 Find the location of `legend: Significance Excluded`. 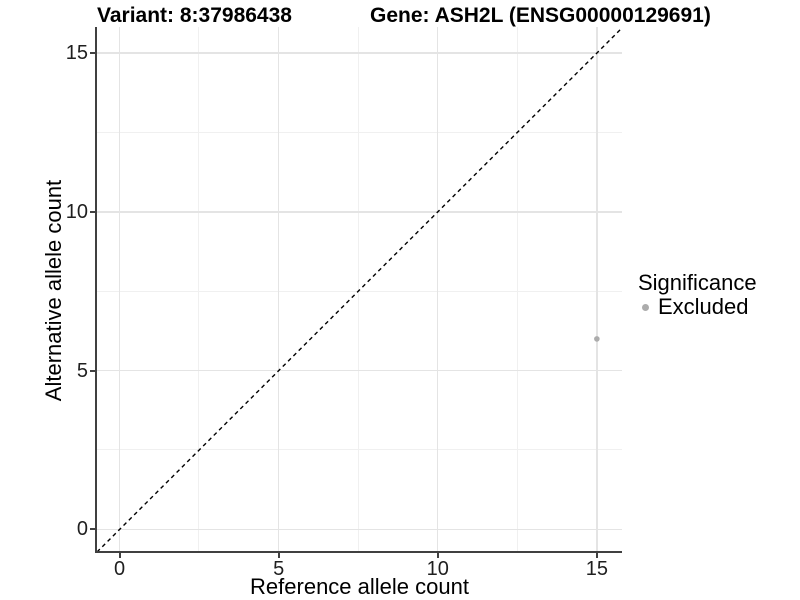

legend: Significance Excluded is located at coordinates (697, 295).